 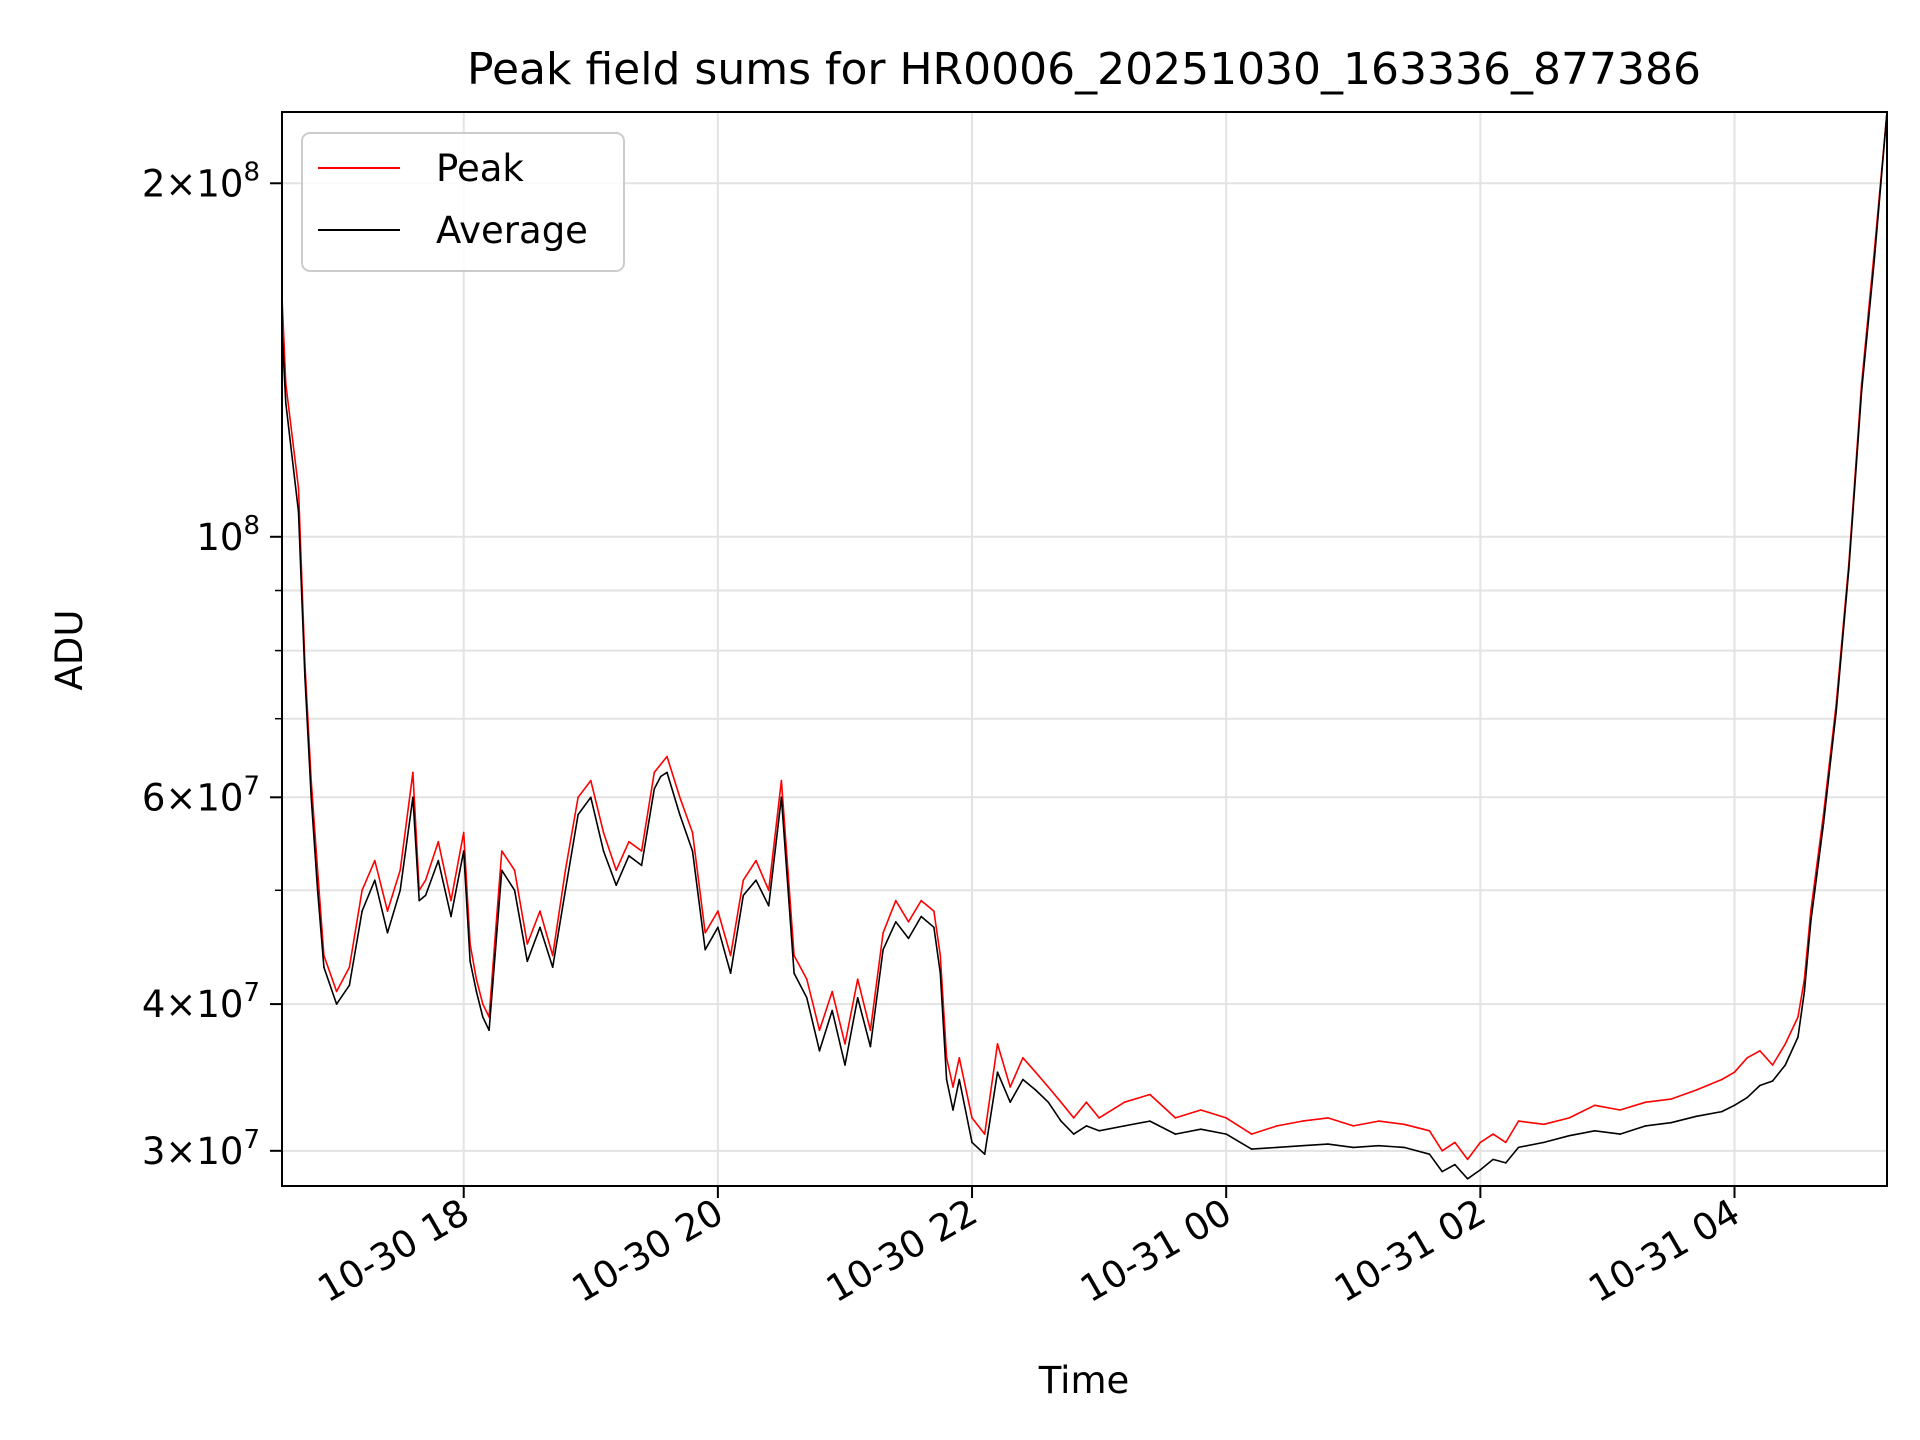 I want to click on y-tick-base: 6×10, so click(x=193, y=797).